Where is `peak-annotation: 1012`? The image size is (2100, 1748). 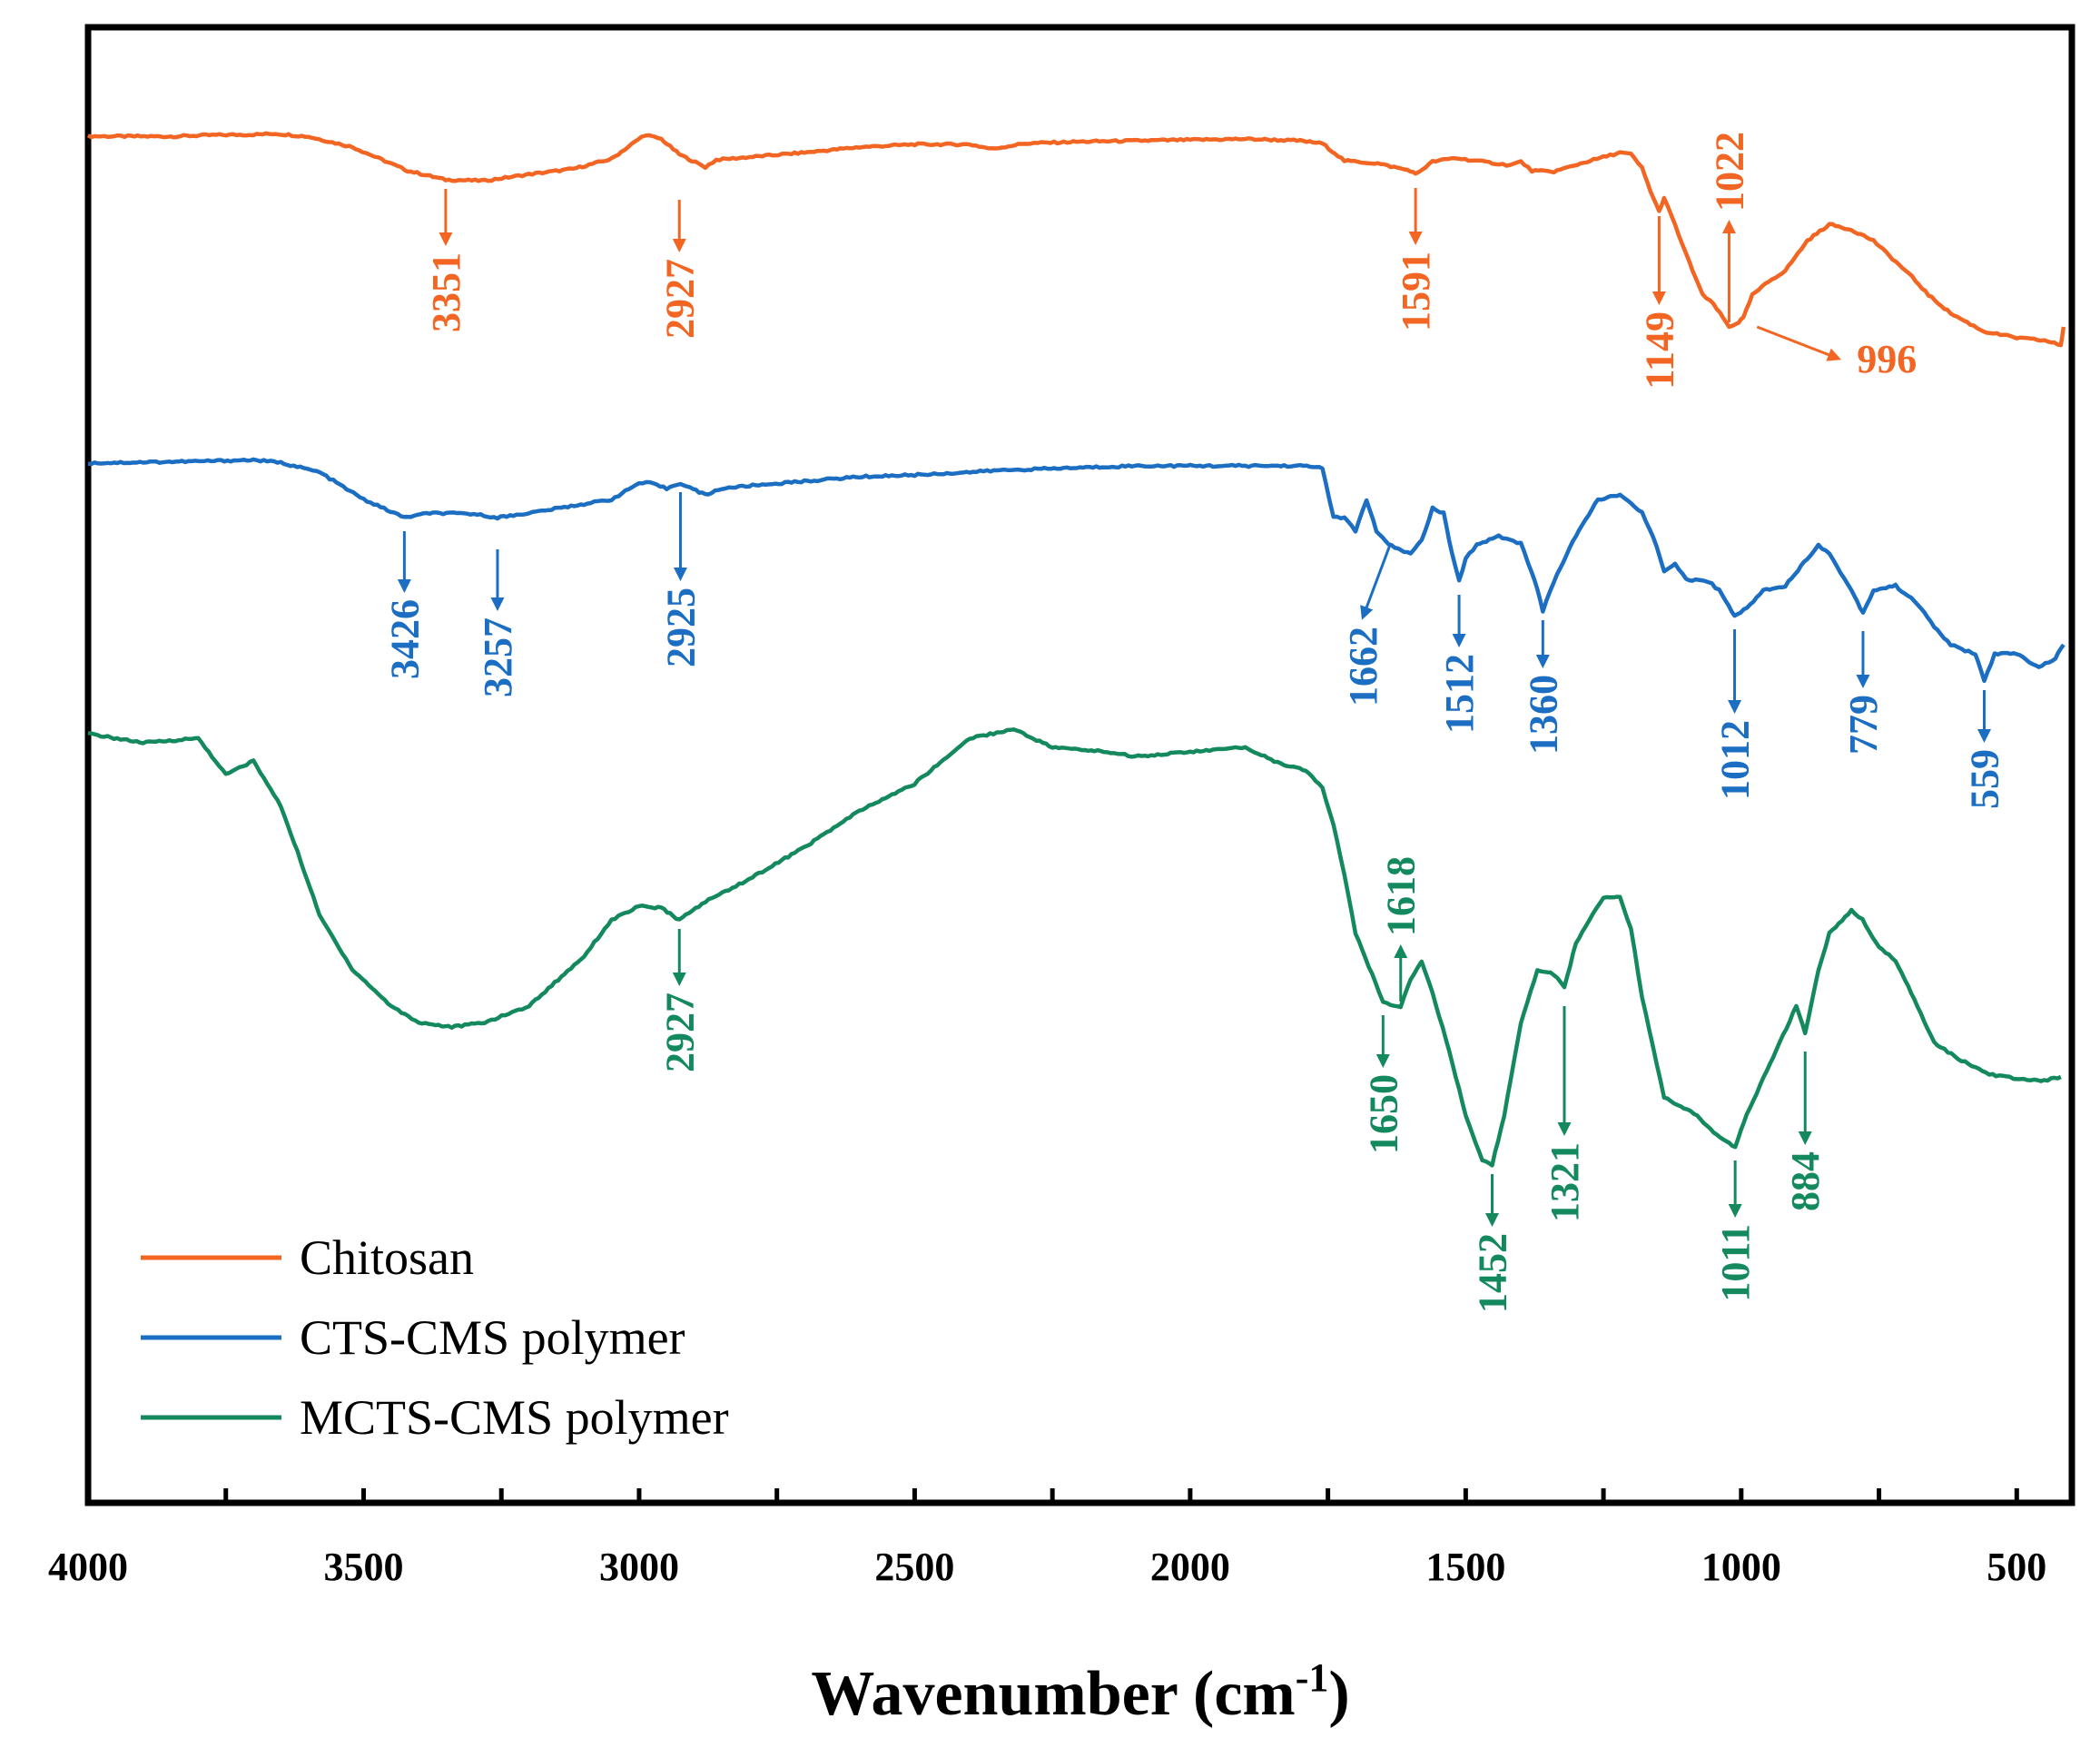 peak-annotation: 1012 is located at coordinates (1735, 714).